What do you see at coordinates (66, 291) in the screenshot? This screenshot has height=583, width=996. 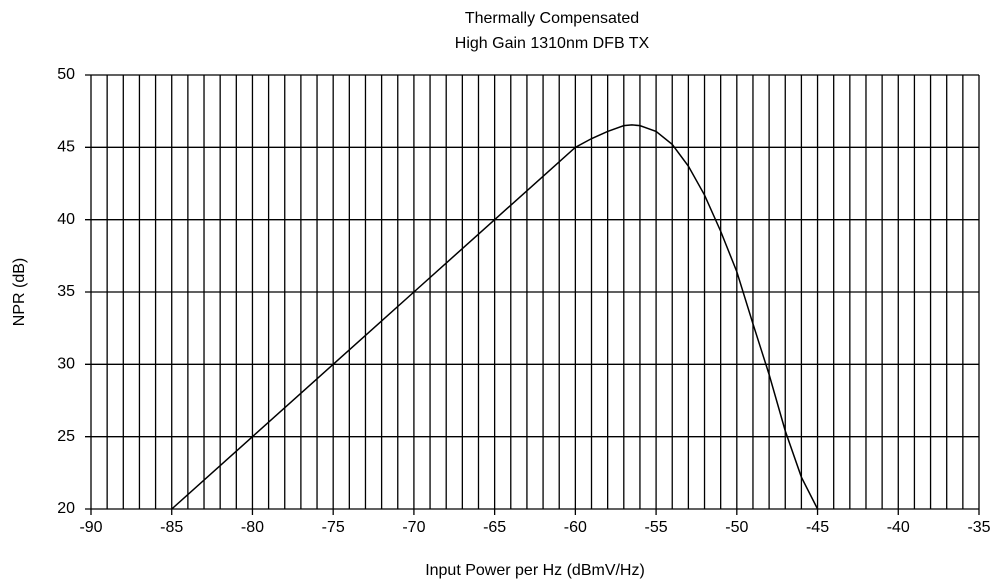 I see `y-tick-label: 35` at bounding box center [66, 291].